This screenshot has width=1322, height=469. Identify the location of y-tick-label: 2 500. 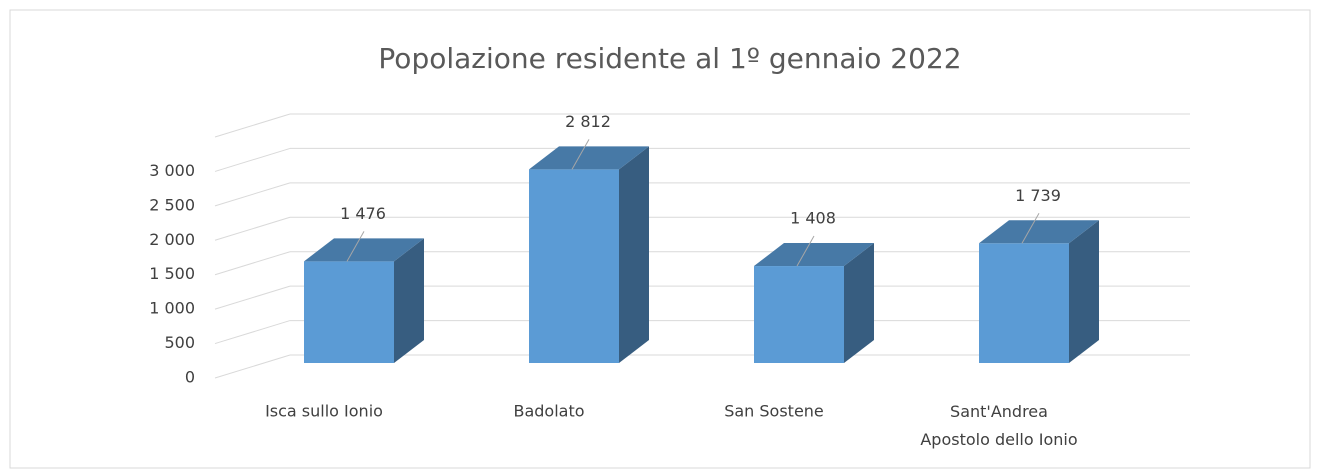
(172, 204).